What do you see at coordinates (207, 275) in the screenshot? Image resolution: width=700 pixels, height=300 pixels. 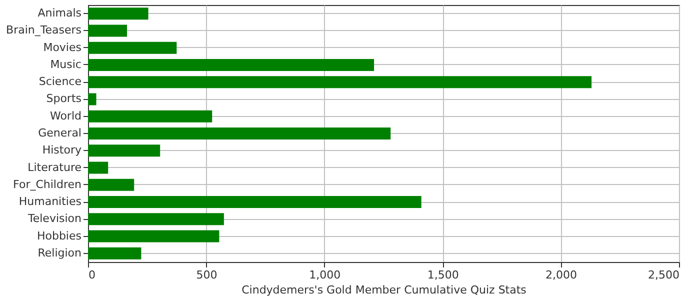 I see `x-tick-label: 500` at bounding box center [207, 275].